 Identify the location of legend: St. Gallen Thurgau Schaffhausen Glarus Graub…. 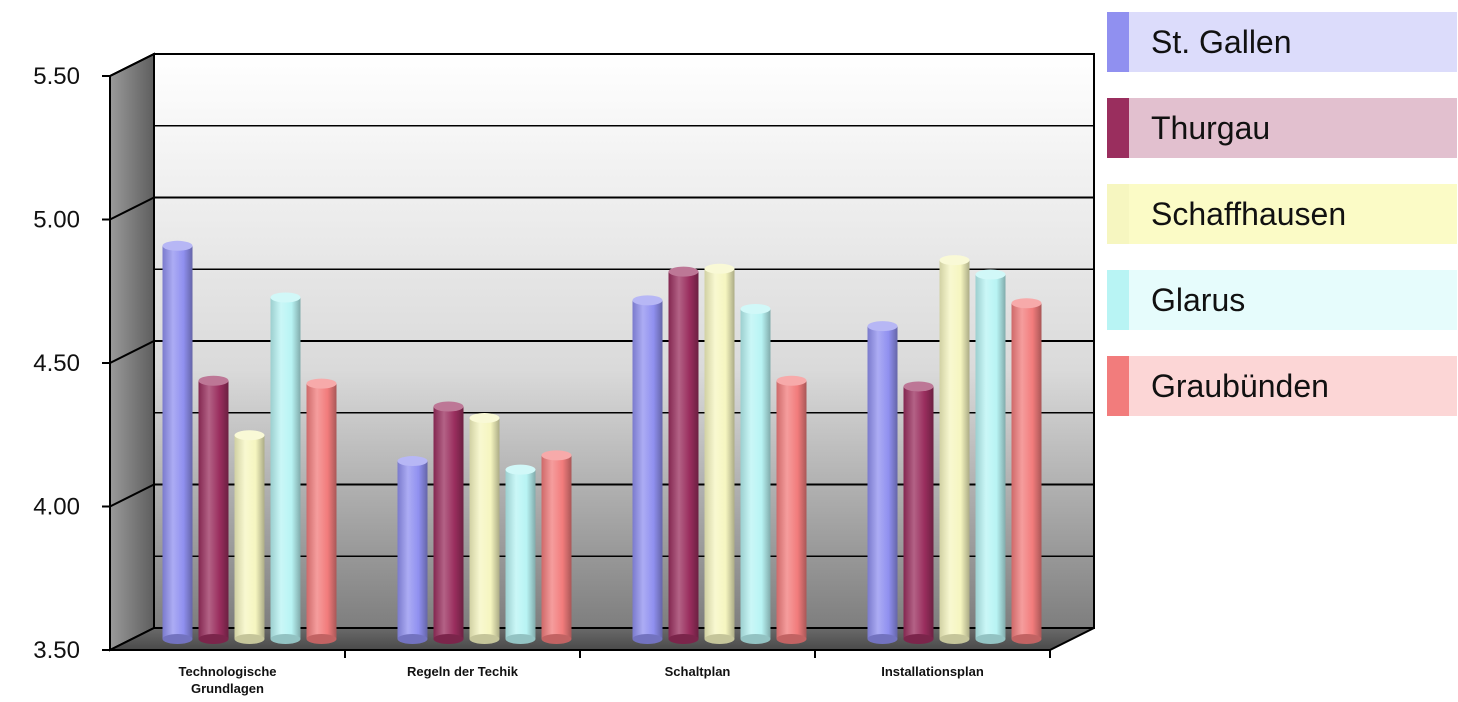
(1282, 227).